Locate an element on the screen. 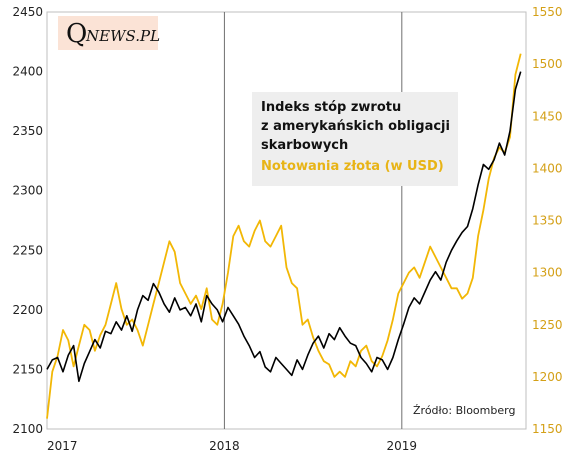 The image size is (572, 465). legend-line-1: Indeks stóp zwrotu is located at coordinates (331, 107).